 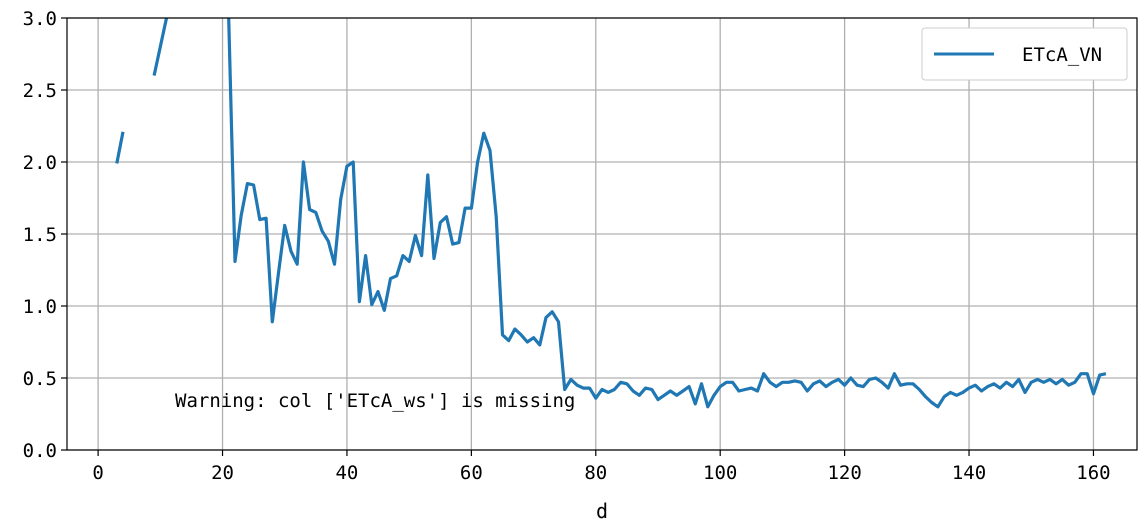 What do you see at coordinates (40, 163) in the screenshot?
I see `y-tick-label: 2.0` at bounding box center [40, 163].